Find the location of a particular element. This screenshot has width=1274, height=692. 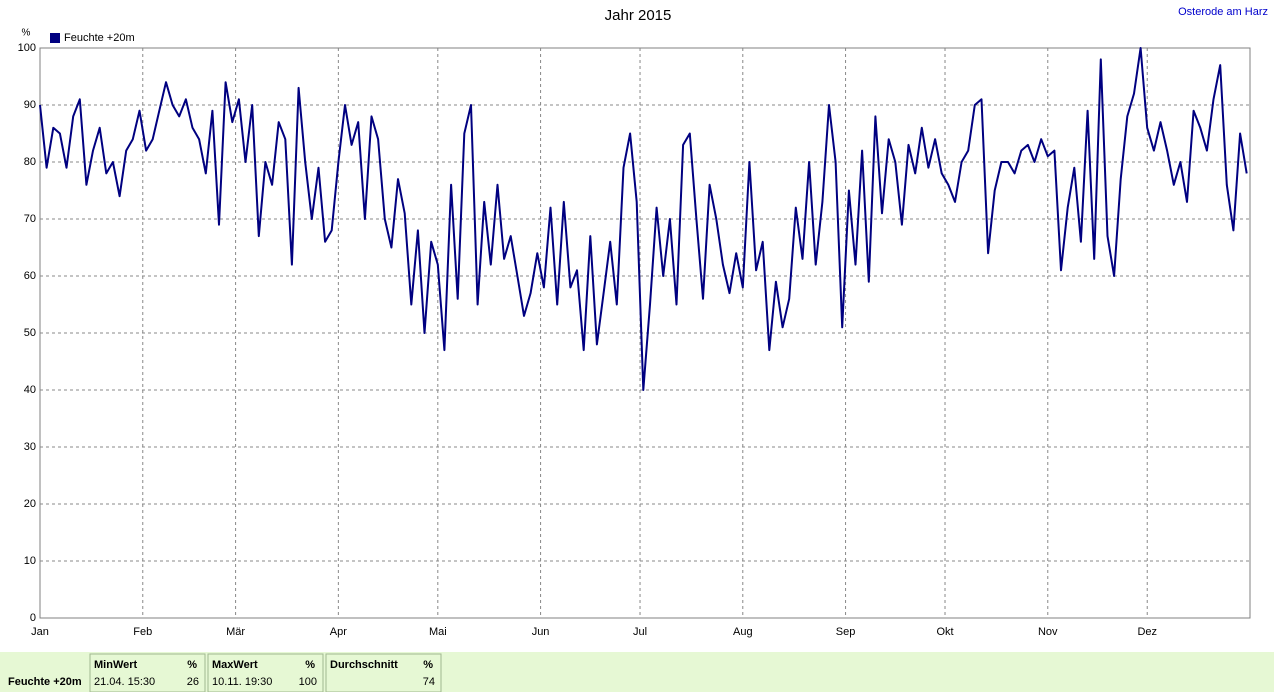

y-tick-label: 100 is located at coordinates (27, 48).